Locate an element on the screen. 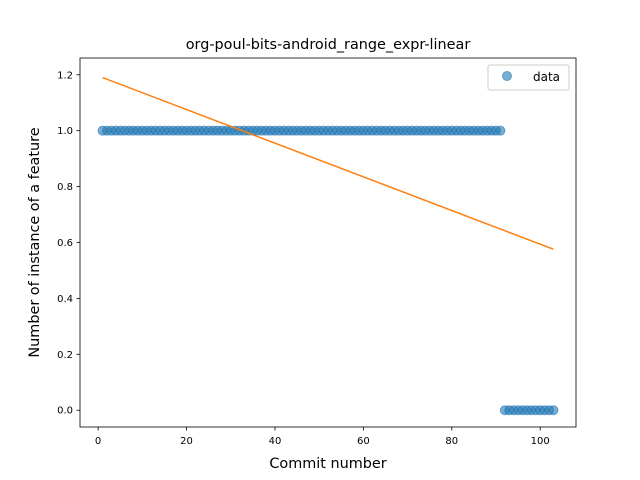 This screenshot has height=480, width=640. x-axis-label: Commit number is located at coordinates (327, 464).